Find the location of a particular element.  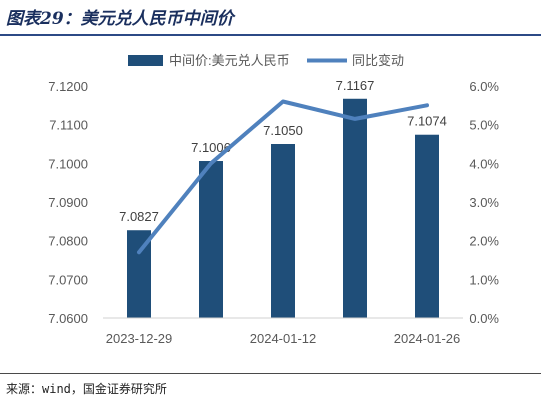

x-tick-label: 2024-01-12 is located at coordinates (283, 338).